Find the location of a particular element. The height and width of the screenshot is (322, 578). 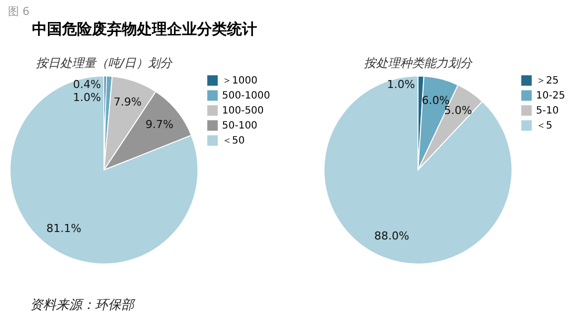

legend-label: 5-10 is located at coordinates (547, 111).